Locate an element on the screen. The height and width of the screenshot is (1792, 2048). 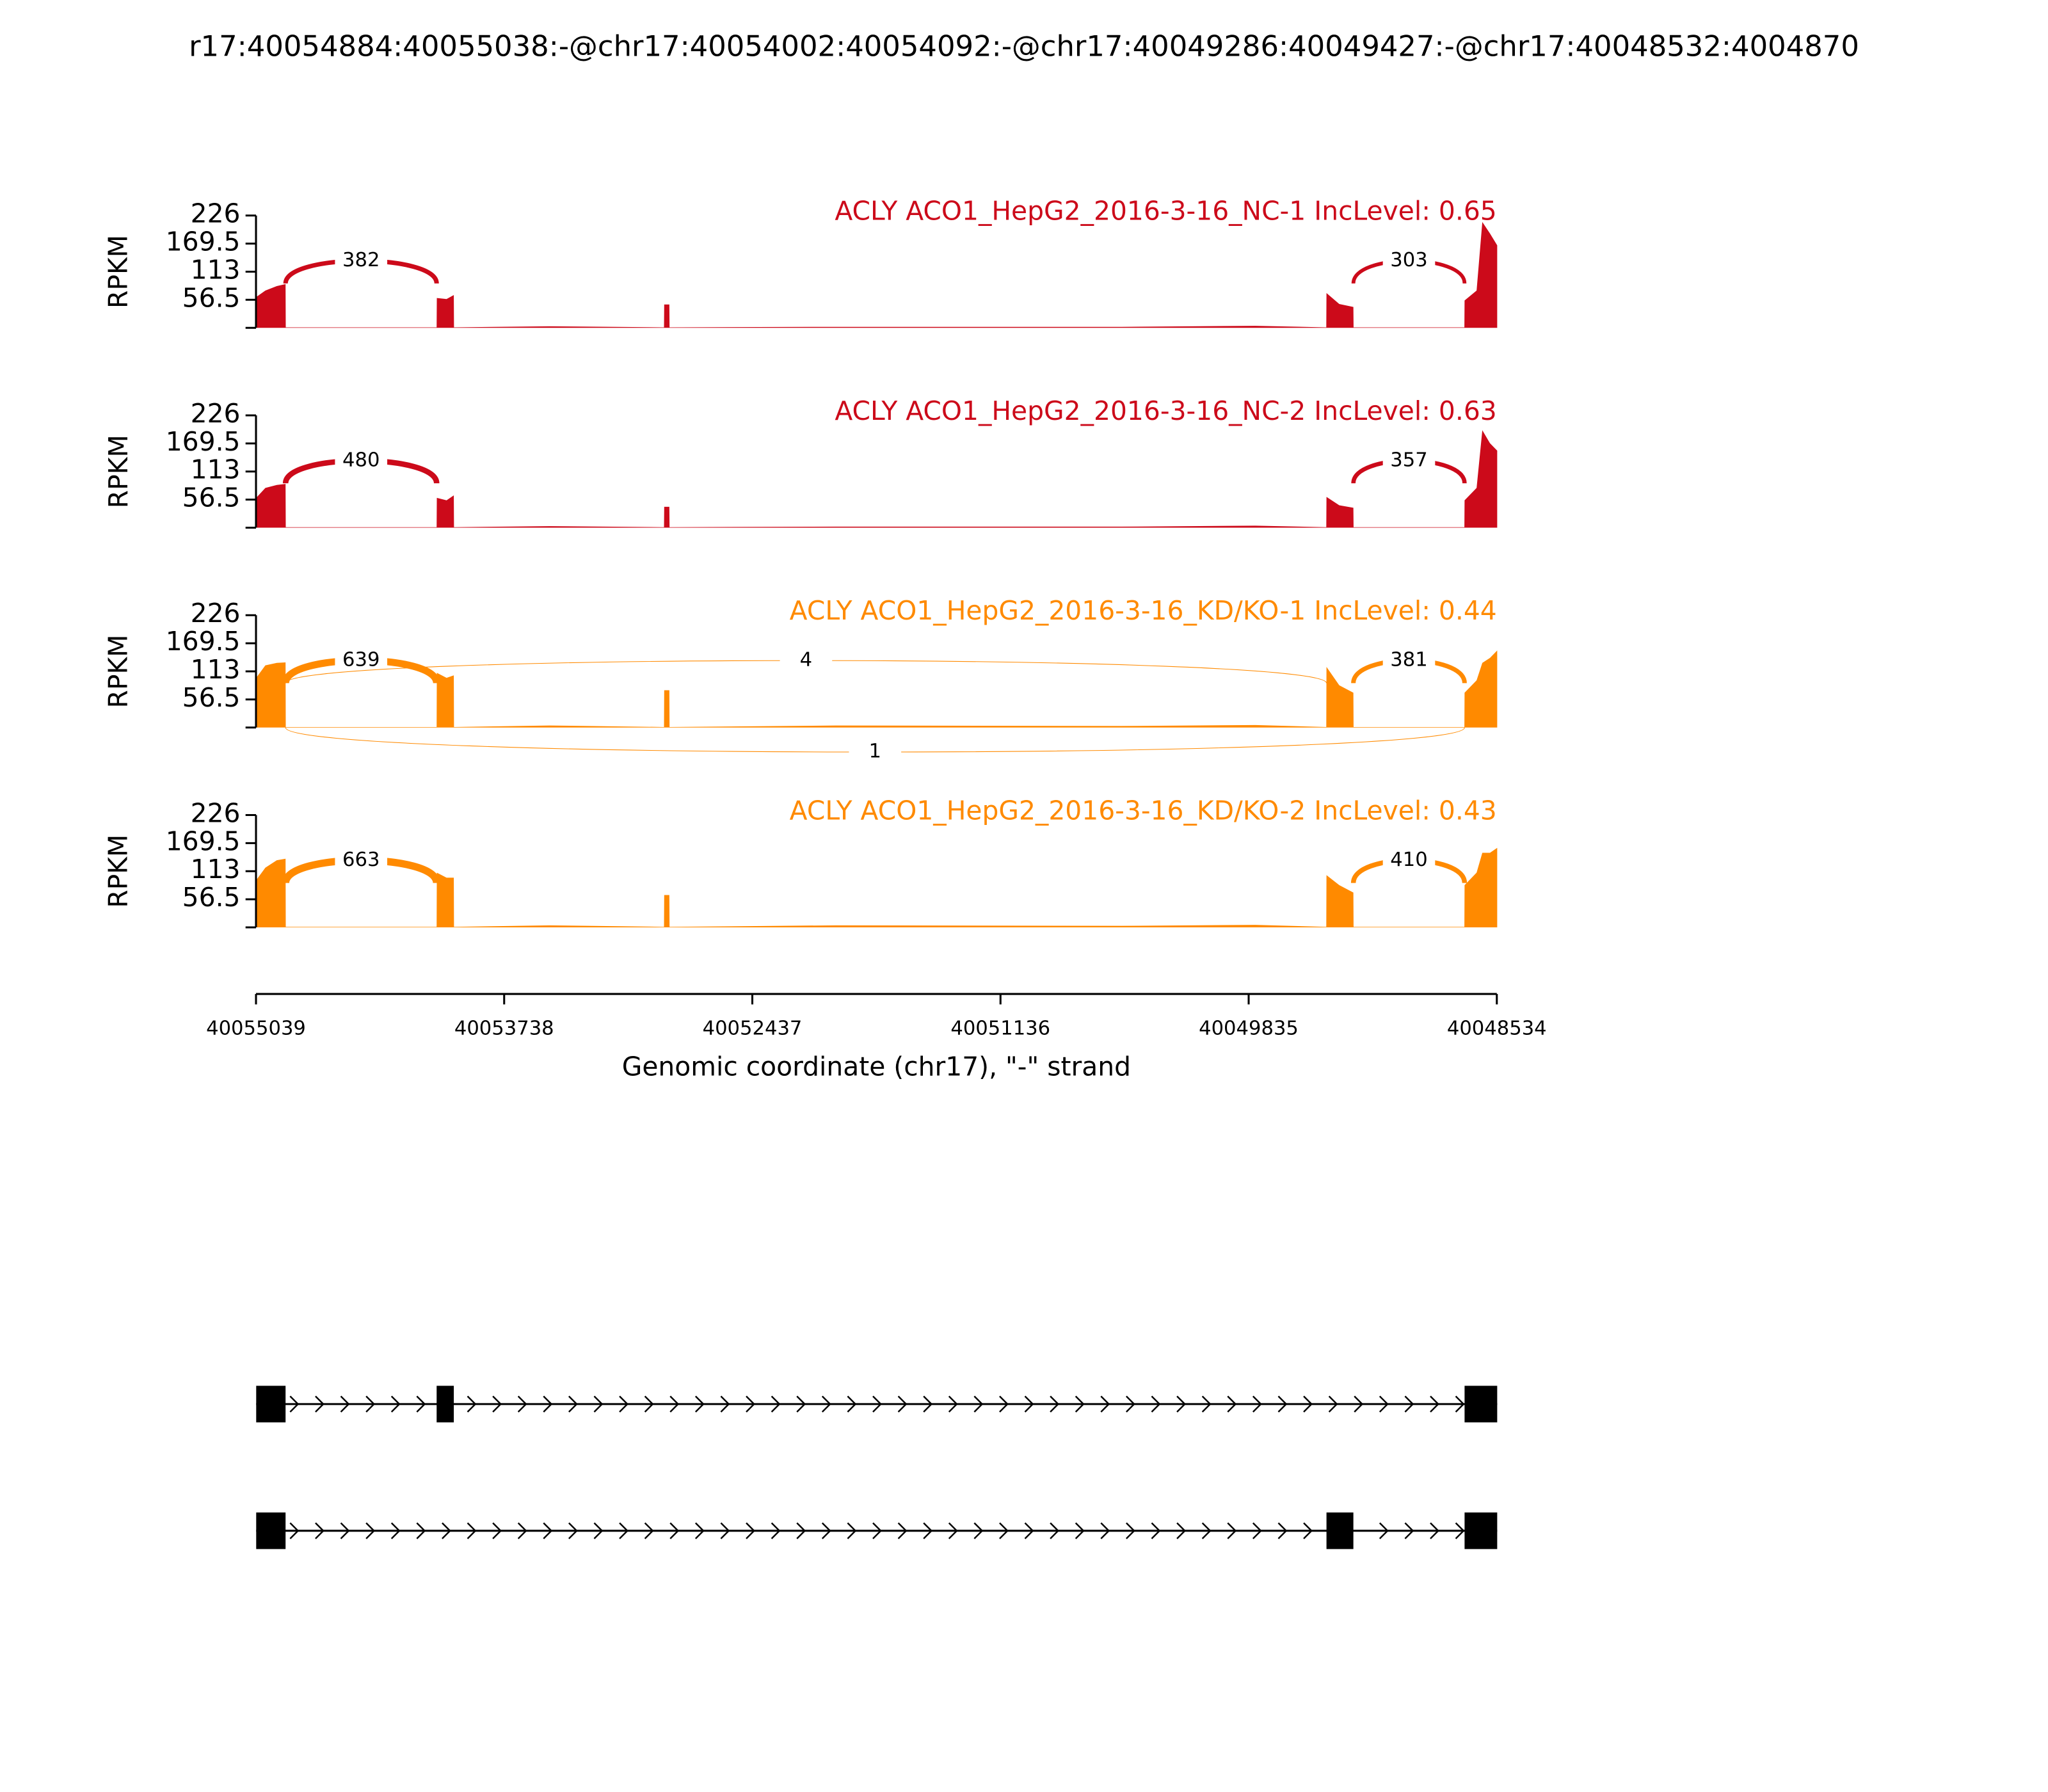
x-axis-label: Genomic coordinate (chr17), "-" strand is located at coordinates (876, 1066).